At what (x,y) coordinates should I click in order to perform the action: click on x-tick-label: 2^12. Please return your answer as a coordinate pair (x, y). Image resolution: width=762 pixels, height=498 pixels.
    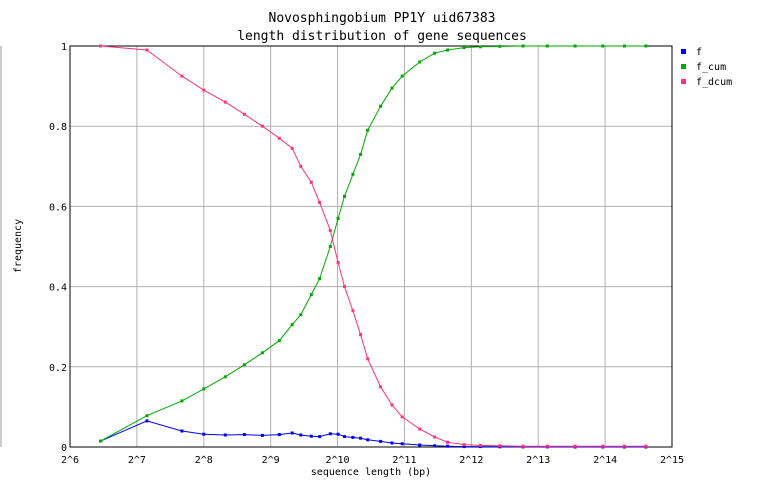
    Looking at the image, I should click on (471, 460).